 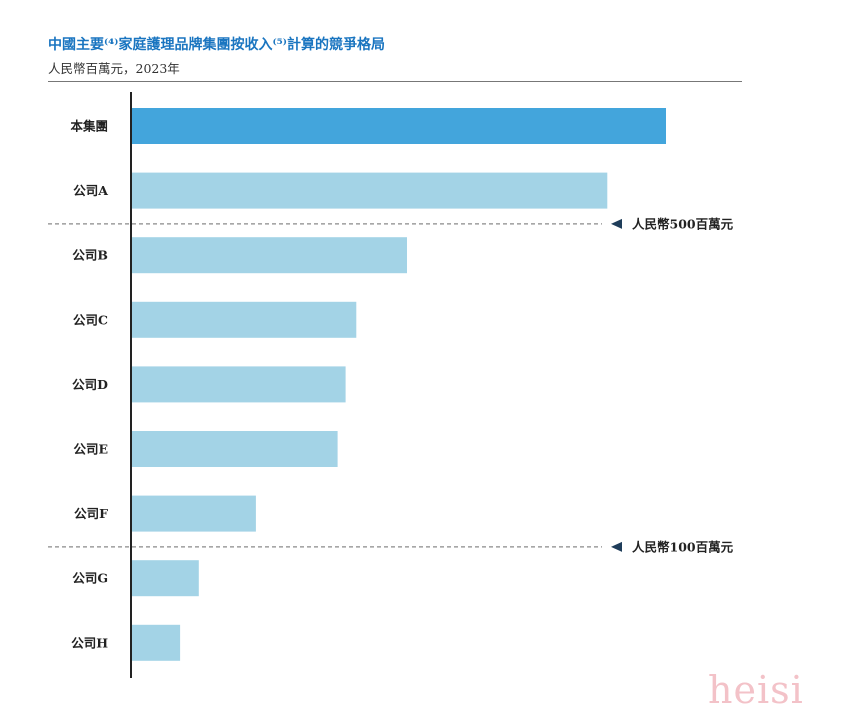 What do you see at coordinates (89, 642) in the screenshot?
I see `category-label: 公司H` at bounding box center [89, 642].